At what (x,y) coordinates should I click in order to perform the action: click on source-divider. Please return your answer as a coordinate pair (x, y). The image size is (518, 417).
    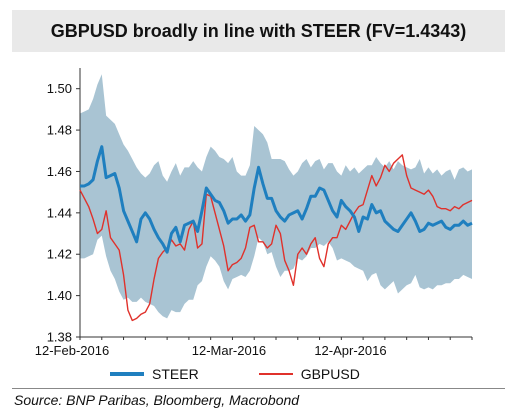
    Looking at the image, I should click on (258, 388).